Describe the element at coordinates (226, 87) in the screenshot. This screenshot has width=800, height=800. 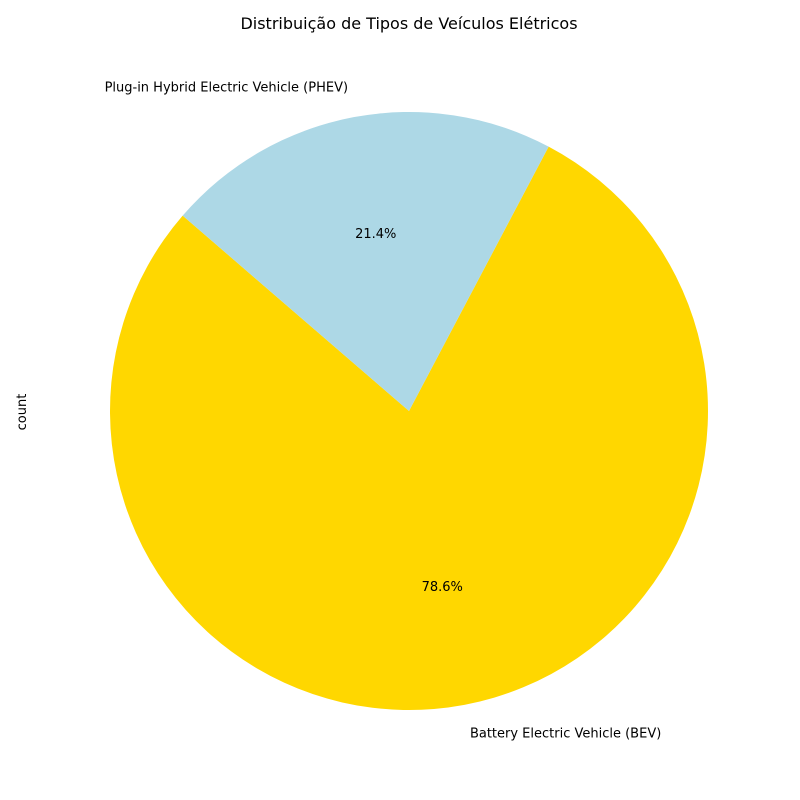
I see `slice-label-1: Plug-in Hybrid Electric Vehicle (PHEV)` at that location.